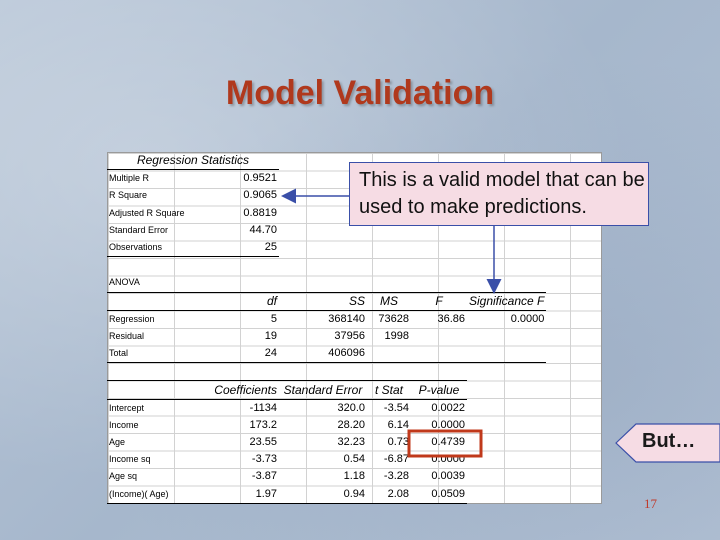 The width and height of the screenshot is (720, 540). I want to click on stat-value: 0.8819, so click(260, 212).